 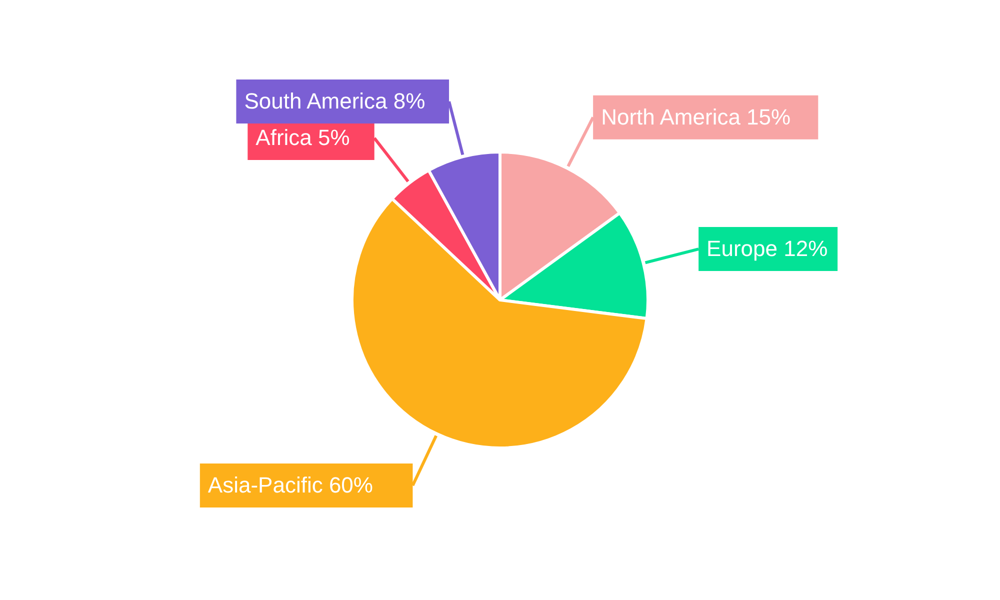 I want to click on slice-label: Europe 12%, so click(x=767, y=249).